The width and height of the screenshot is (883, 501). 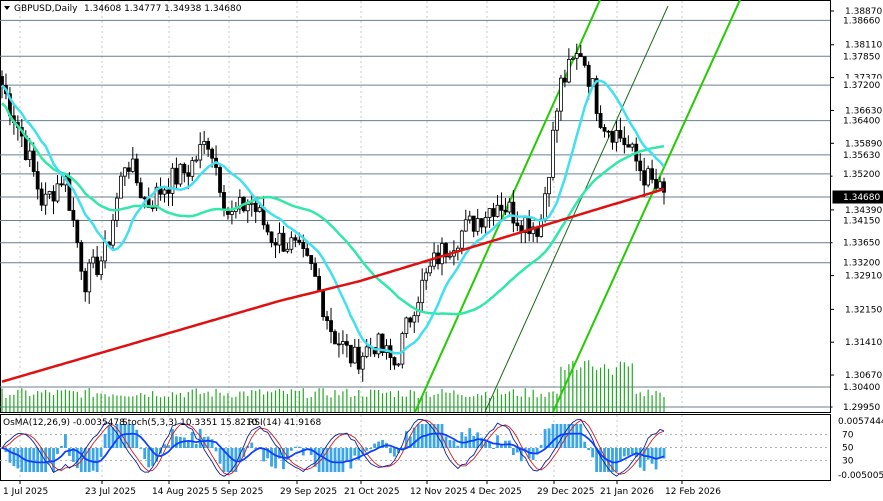 What do you see at coordinates (860, 422) in the screenshot?
I see `indicator-top-label: 0.0057444` at bounding box center [860, 422].